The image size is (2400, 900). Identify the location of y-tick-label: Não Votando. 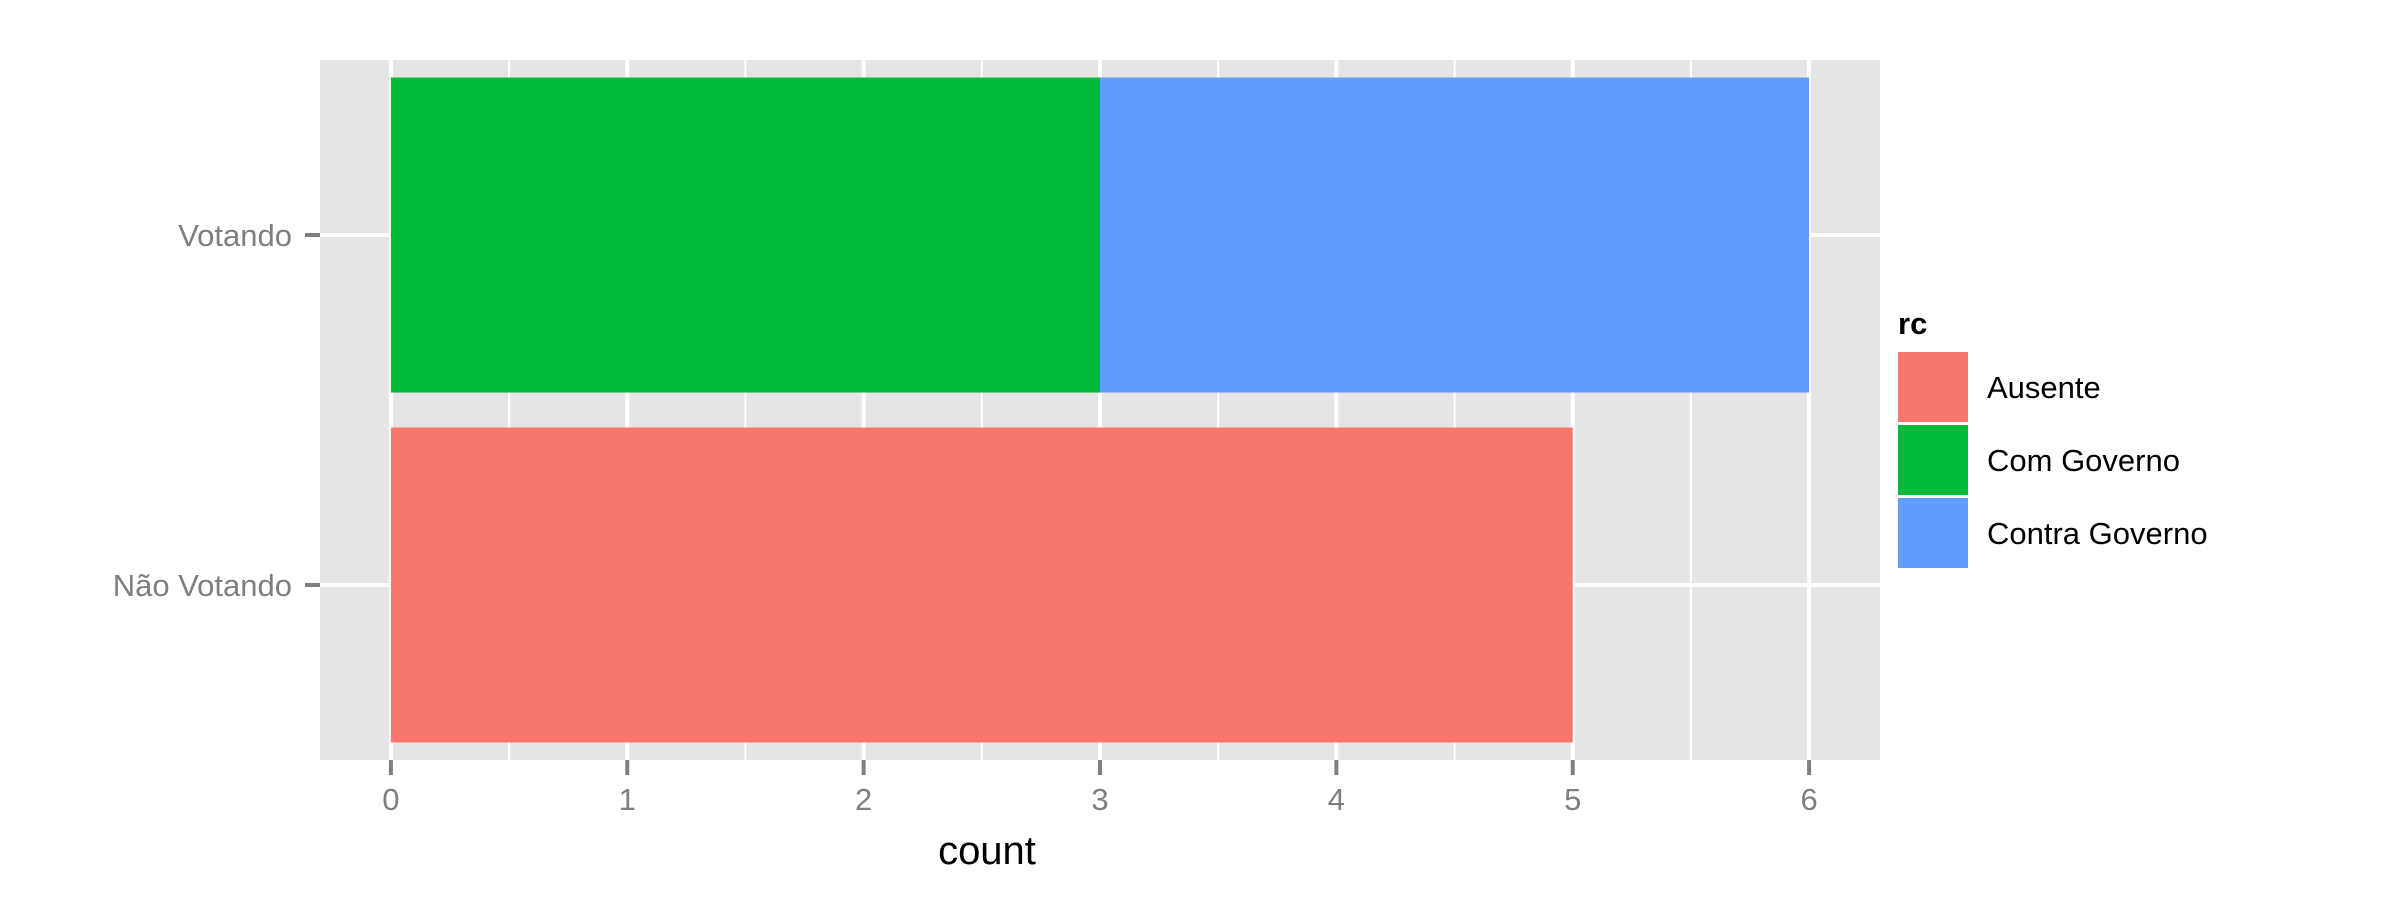
(202, 585).